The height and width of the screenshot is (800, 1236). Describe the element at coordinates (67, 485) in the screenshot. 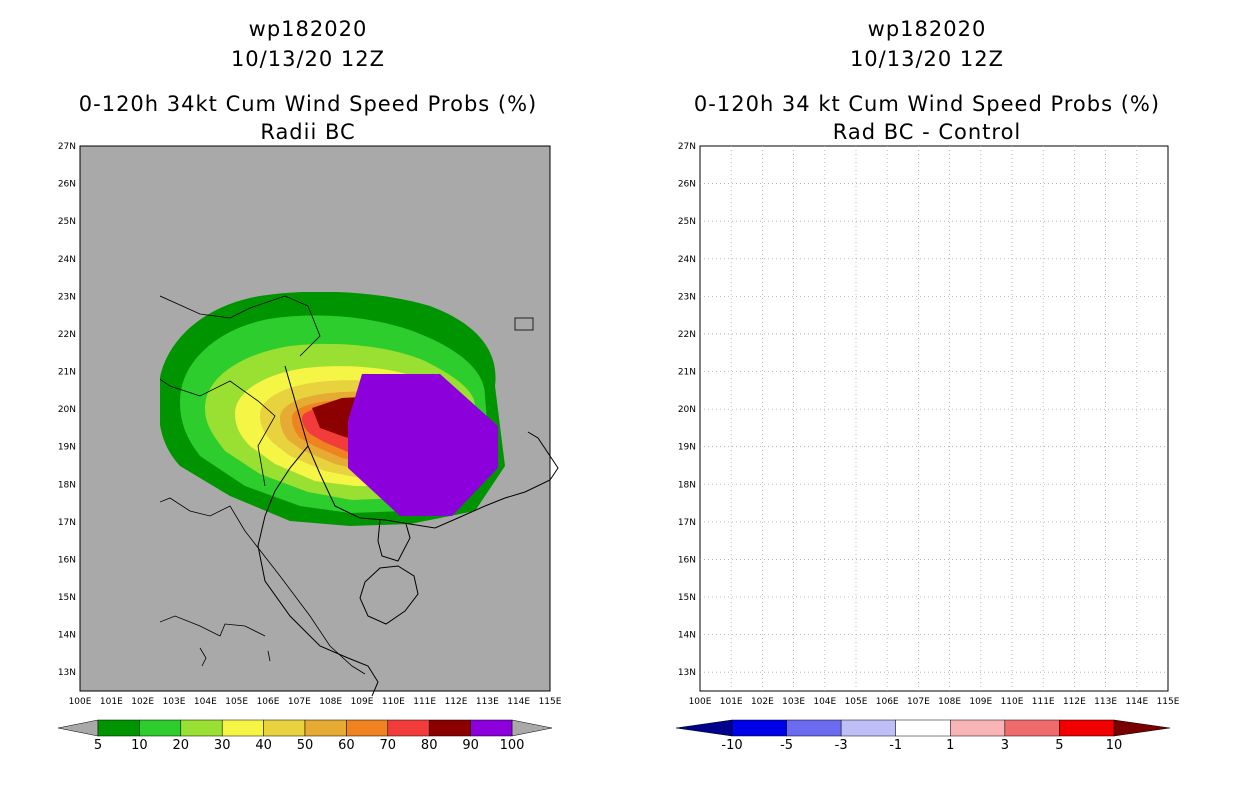

I see `left-lat-label: 18N` at that location.